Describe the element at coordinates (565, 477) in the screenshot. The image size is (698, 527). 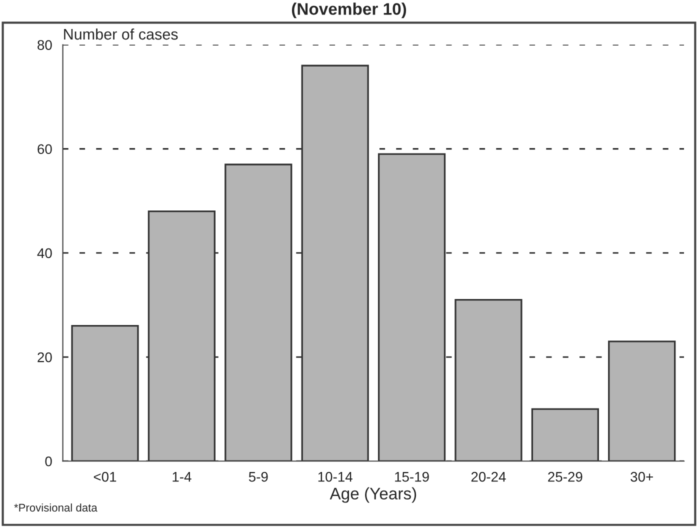
I see `x-tick-label: 25-29` at that location.